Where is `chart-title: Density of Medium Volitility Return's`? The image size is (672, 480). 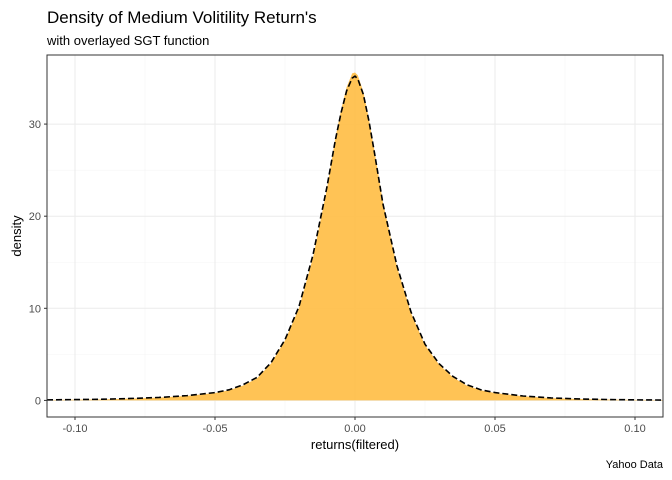
chart-title: Density of Medium Volitility Return's is located at coordinates (182, 17).